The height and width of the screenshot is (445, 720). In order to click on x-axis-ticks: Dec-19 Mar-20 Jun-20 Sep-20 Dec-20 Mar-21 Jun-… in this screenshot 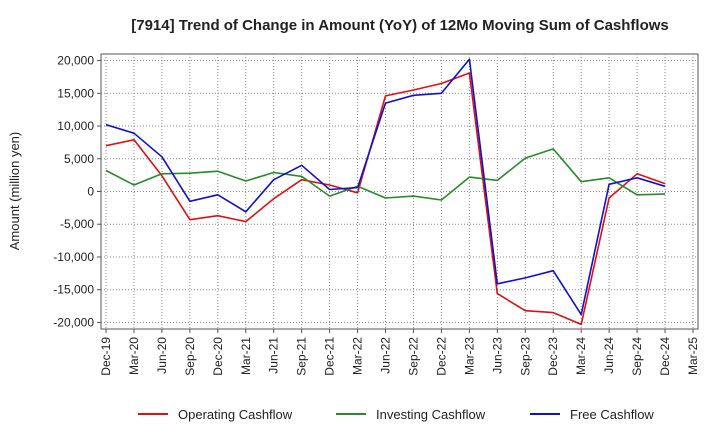, I will do `click(399, 352)`.